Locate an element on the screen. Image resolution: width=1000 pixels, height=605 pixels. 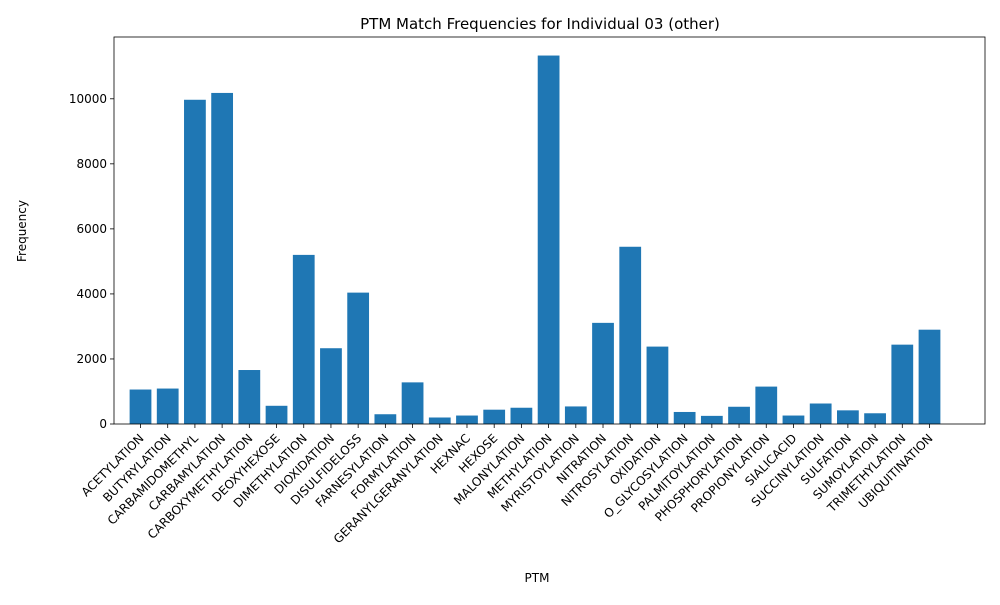
y-tick-label: 10000 is located at coordinates (88, 99).